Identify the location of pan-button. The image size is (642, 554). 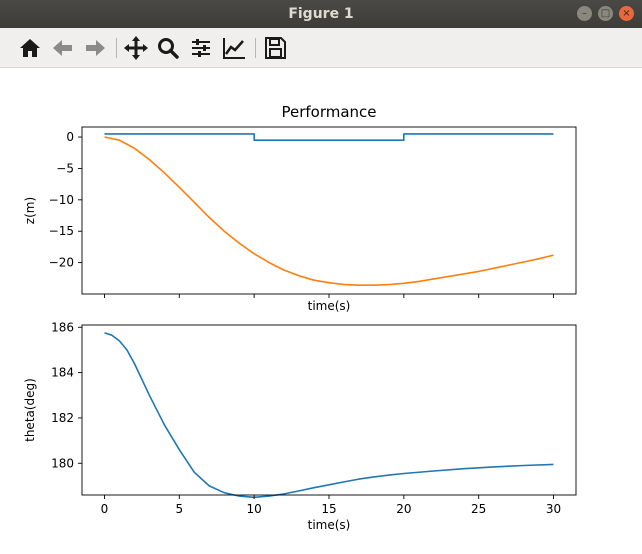
(136, 48).